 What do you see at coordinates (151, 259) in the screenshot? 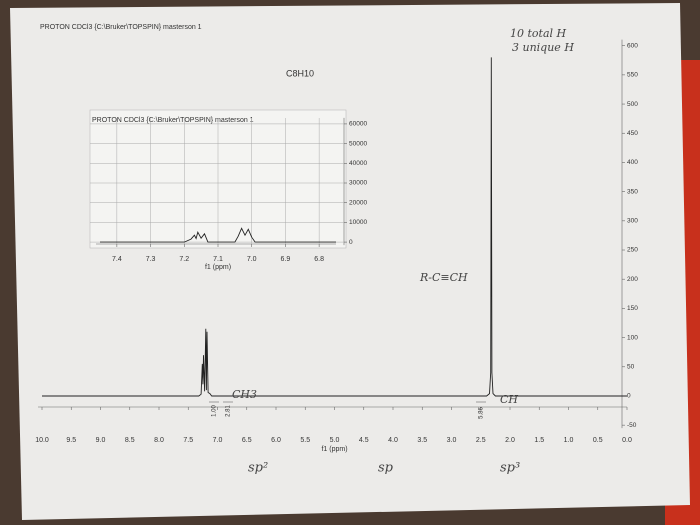
I see `x-tick-label: 7.3` at bounding box center [151, 259].